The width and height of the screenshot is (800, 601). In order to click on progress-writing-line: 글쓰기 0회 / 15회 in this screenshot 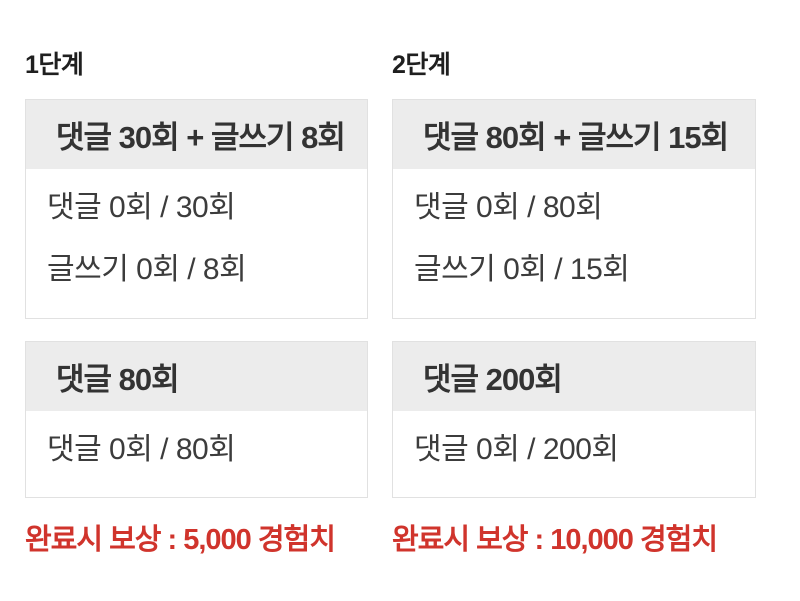, I will do `click(522, 269)`.